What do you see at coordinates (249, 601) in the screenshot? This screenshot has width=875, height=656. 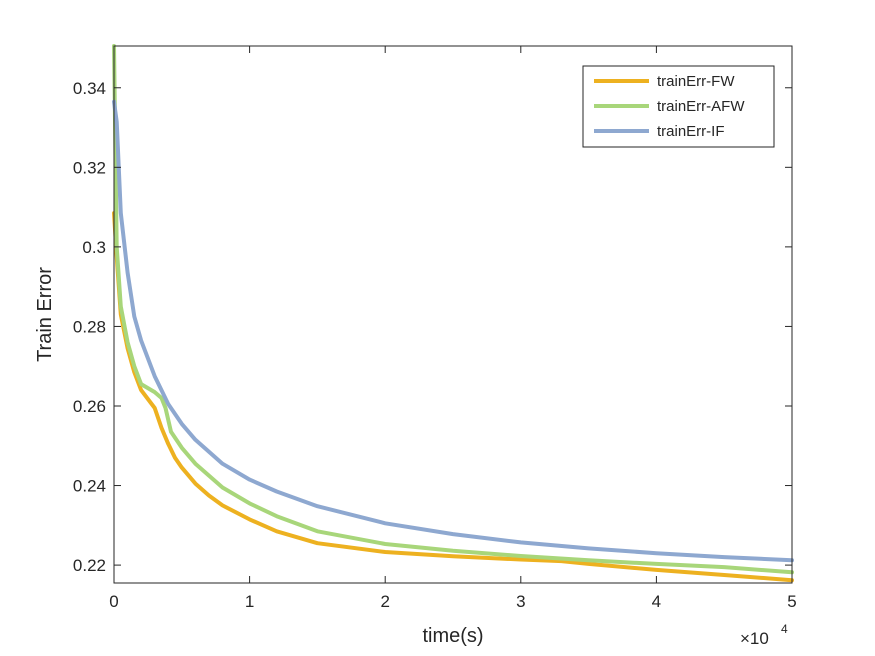 I see `x-tick-label: 1` at bounding box center [249, 601].